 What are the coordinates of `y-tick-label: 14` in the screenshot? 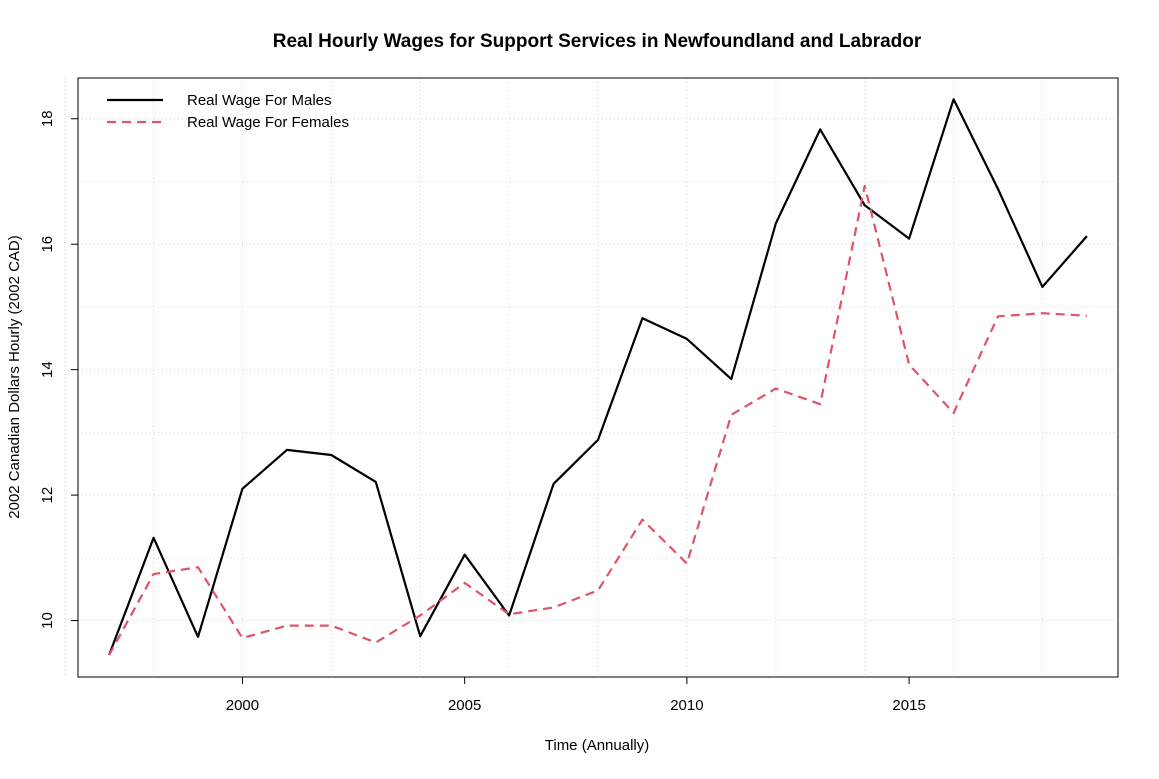 It's located at (47, 369).